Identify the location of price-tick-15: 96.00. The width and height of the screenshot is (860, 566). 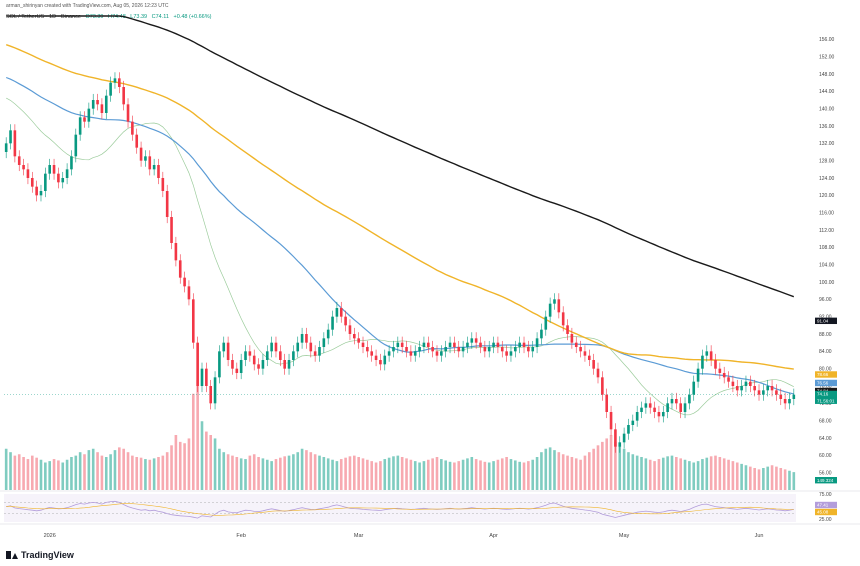
(825, 300).